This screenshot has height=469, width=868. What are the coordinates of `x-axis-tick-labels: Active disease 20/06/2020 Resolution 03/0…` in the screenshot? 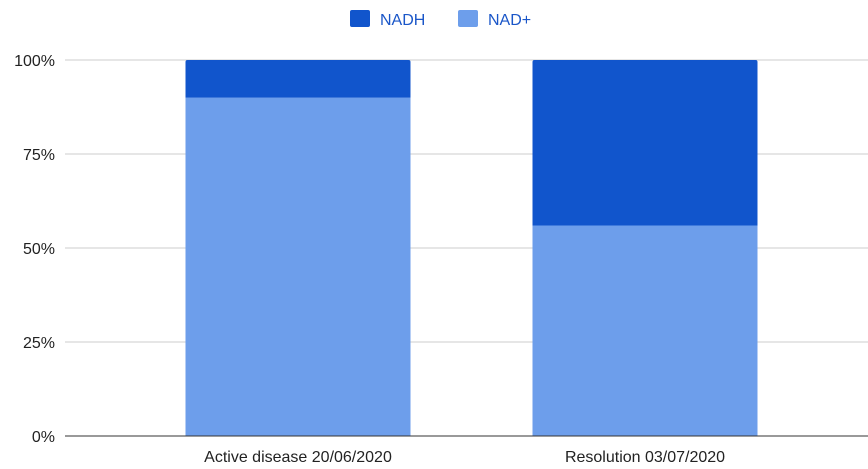 It's located at (464, 457).